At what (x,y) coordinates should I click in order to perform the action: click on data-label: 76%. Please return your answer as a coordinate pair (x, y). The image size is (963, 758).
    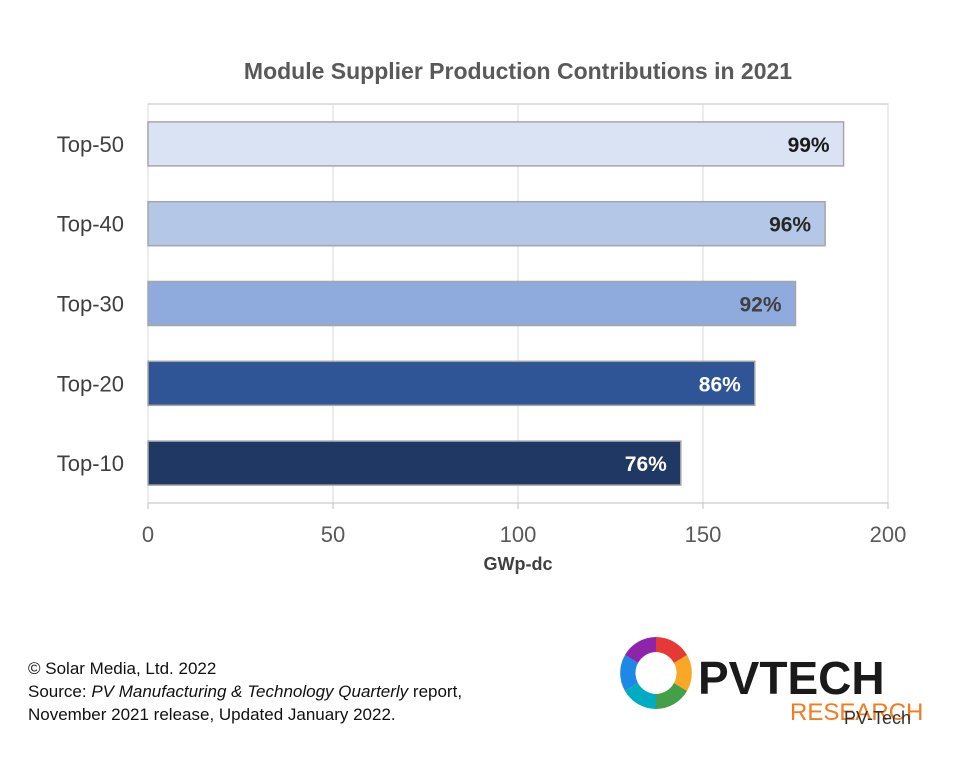
    Looking at the image, I should click on (646, 464).